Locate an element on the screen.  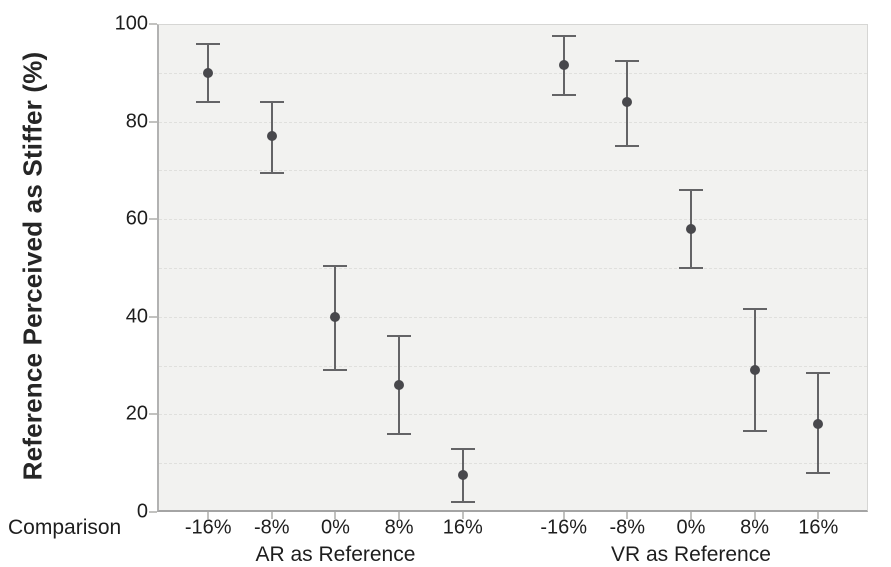
y-tick-label: 100 is located at coordinates (131, 23).